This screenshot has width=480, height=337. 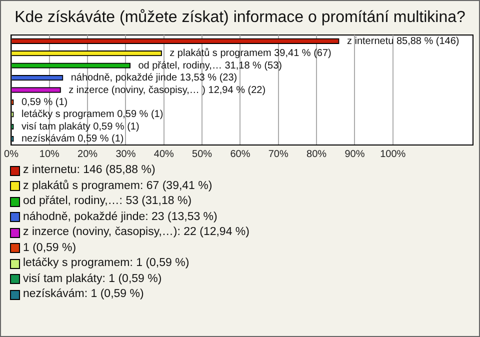 What do you see at coordinates (44, 102) in the screenshot?
I see `data-label: 0,59 % (1)` at bounding box center [44, 102].